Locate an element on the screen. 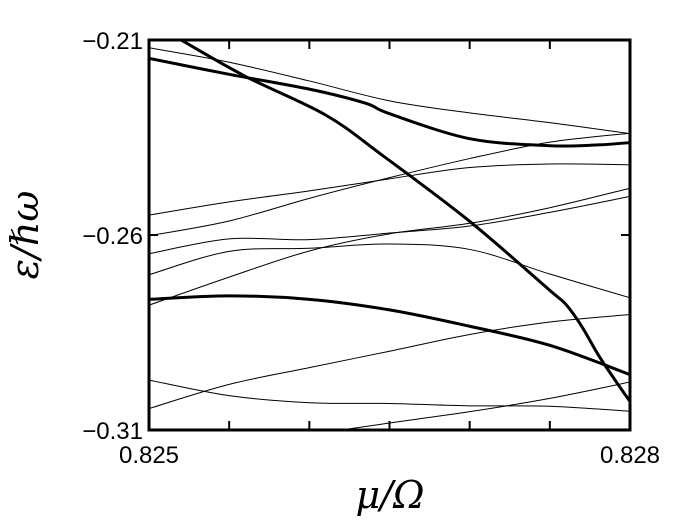  y-tick-label-2: −0.26 is located at coordinates (112, 236).